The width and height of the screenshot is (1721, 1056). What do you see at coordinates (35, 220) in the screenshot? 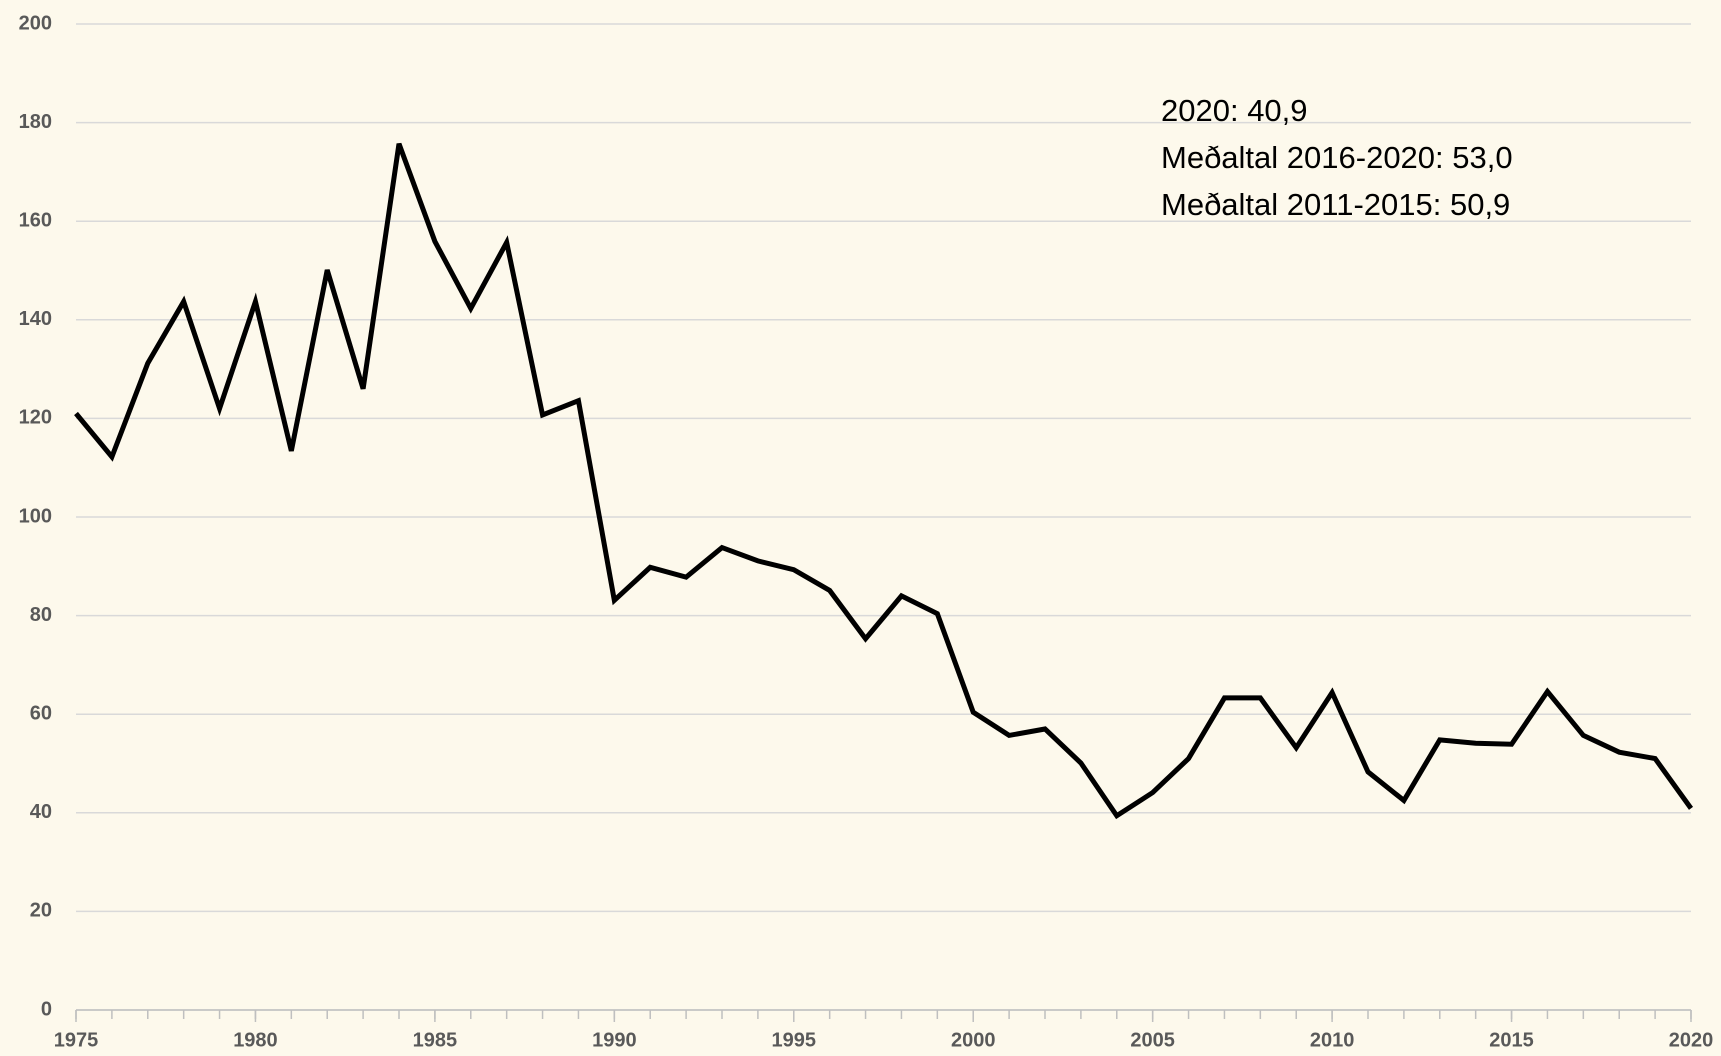
I see `y-tick-label: 160` at bounding box center [35, 220].